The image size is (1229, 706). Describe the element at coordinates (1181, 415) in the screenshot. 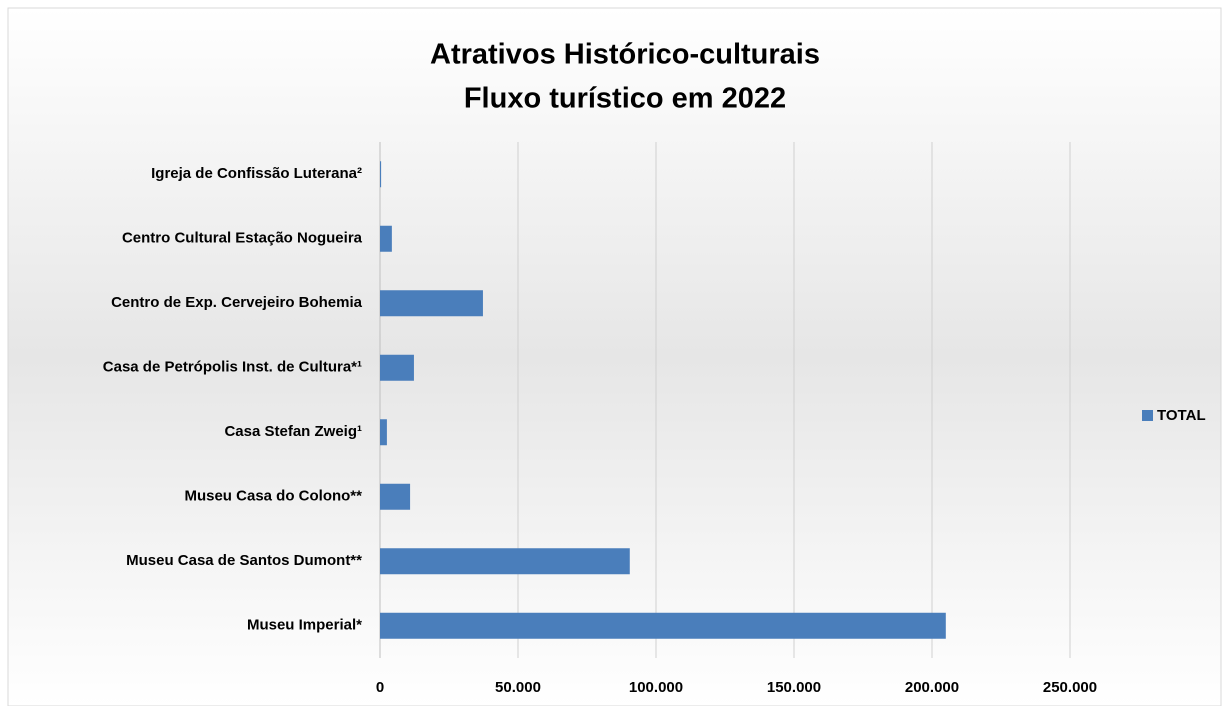

I see `legend-label: TOTAL` at that location.